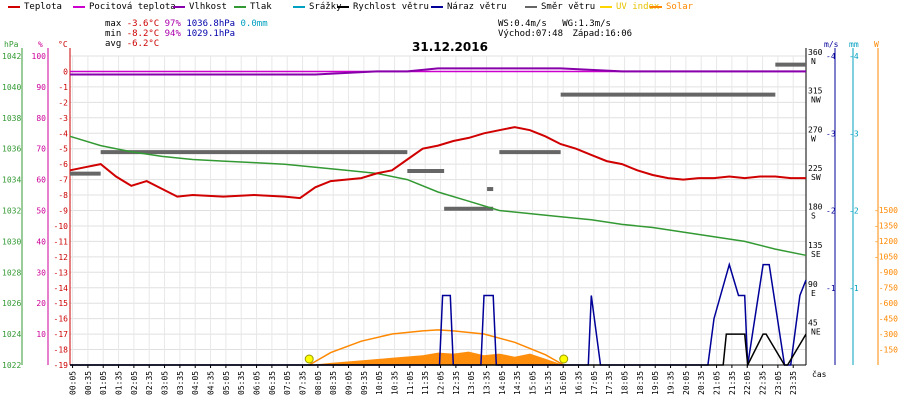 The image size is (900, 400). Describe the element at coordinates (165, 383) in the screenshot. I see `tick-x: 03:05` at that location.